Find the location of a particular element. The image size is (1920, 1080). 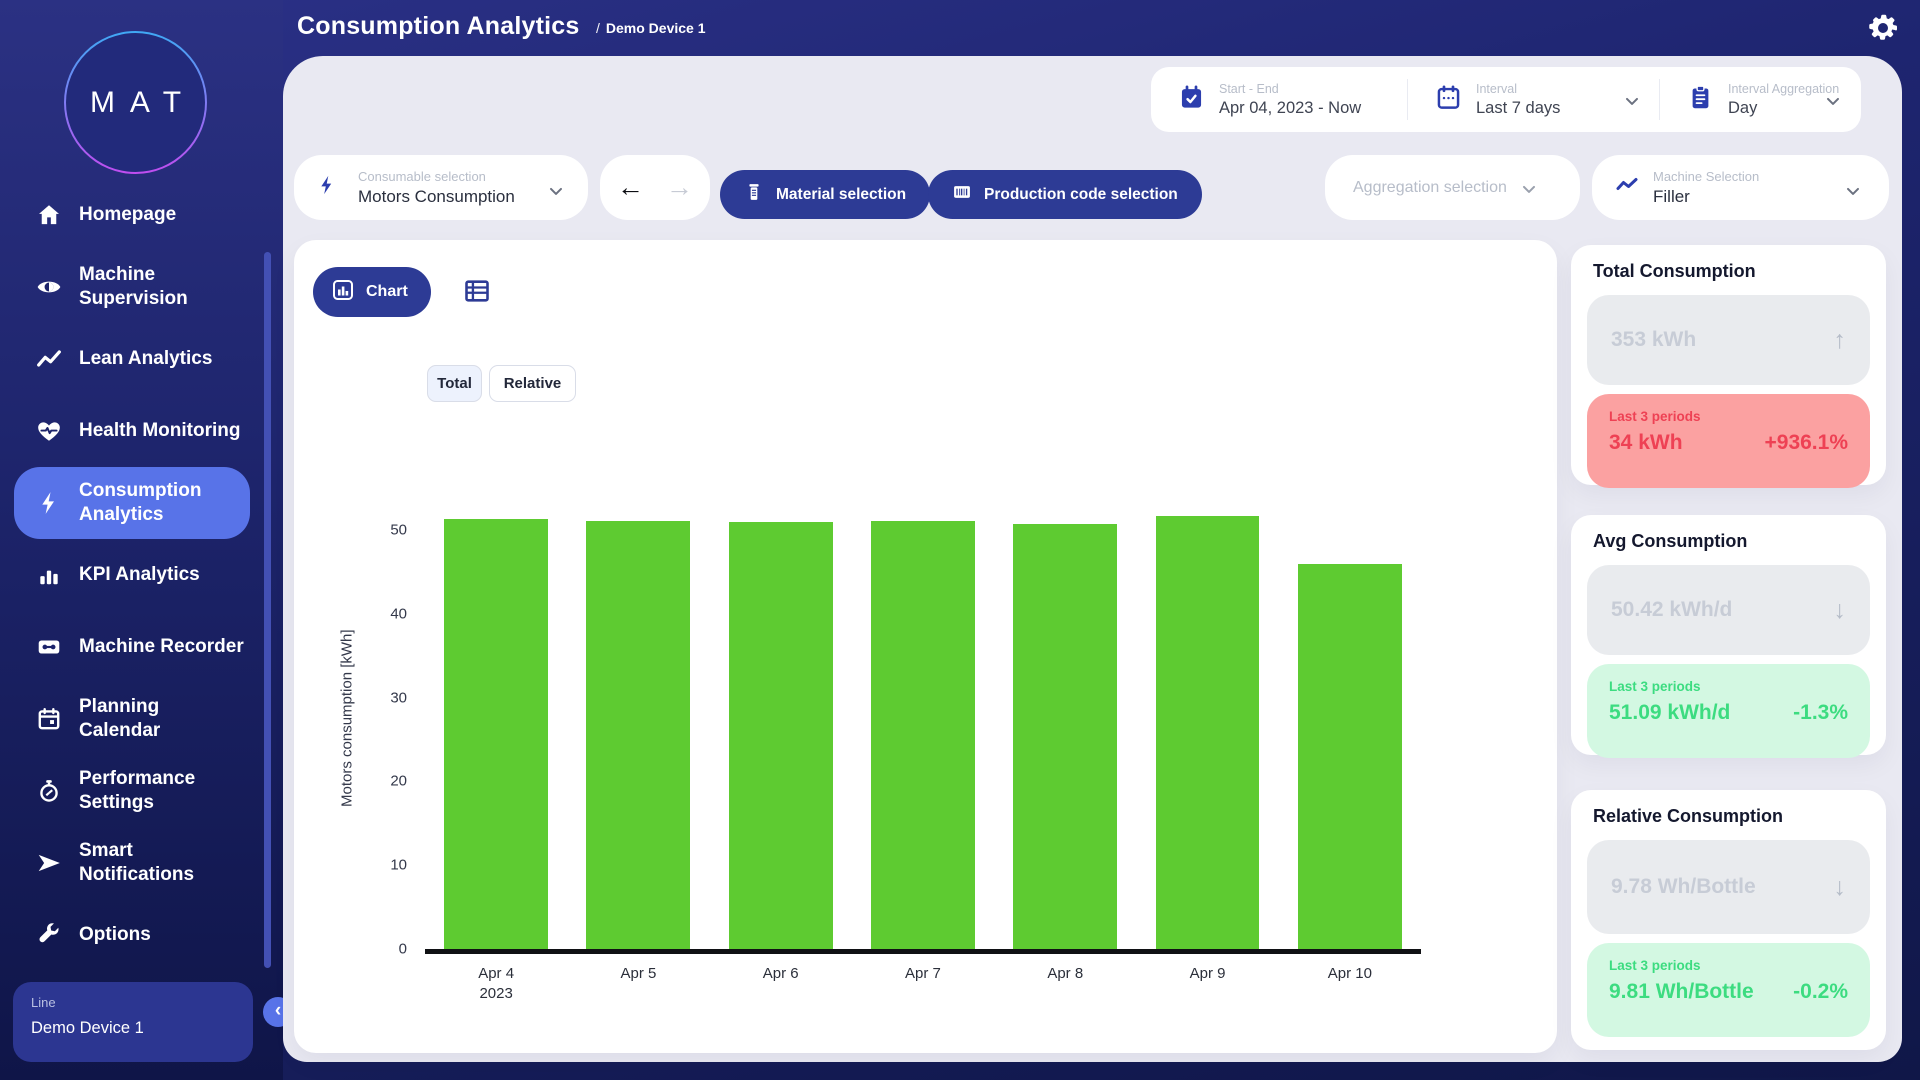

consumable-selection-label: Consumable selection is located at coordinates (422, 176).